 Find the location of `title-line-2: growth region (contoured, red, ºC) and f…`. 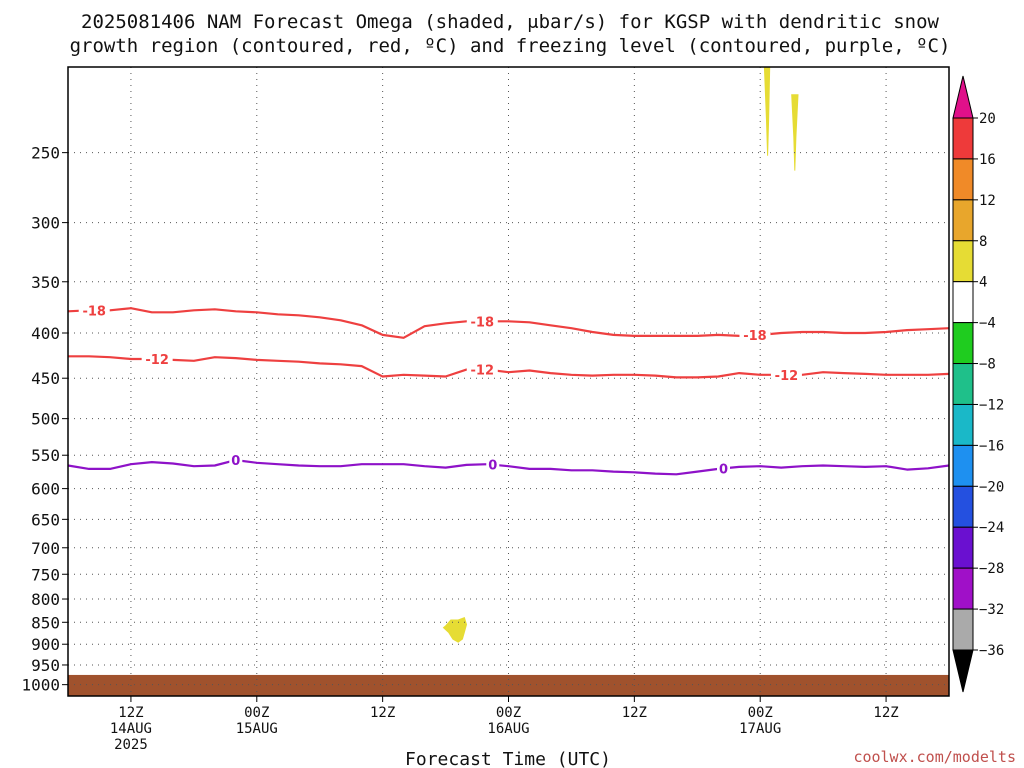

title-line-2: growth region (contoured, red, ºC) and f… is located at coordinates (510, 46).